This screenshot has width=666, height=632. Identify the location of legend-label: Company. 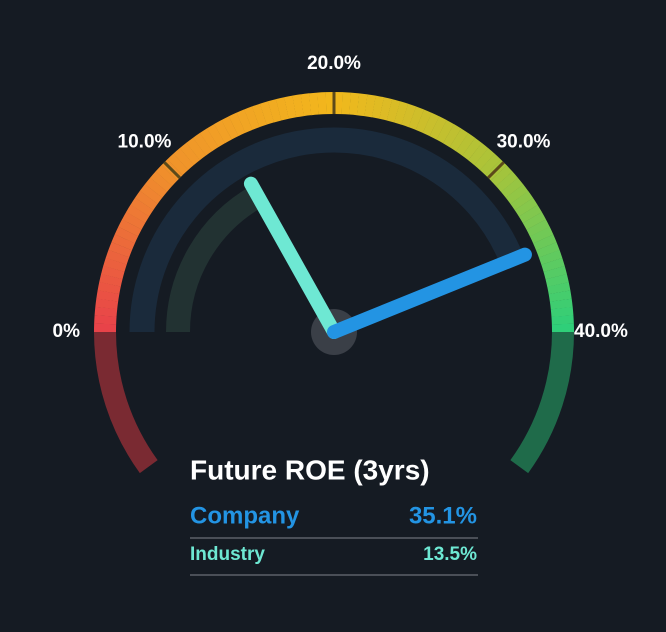
(245, 515).